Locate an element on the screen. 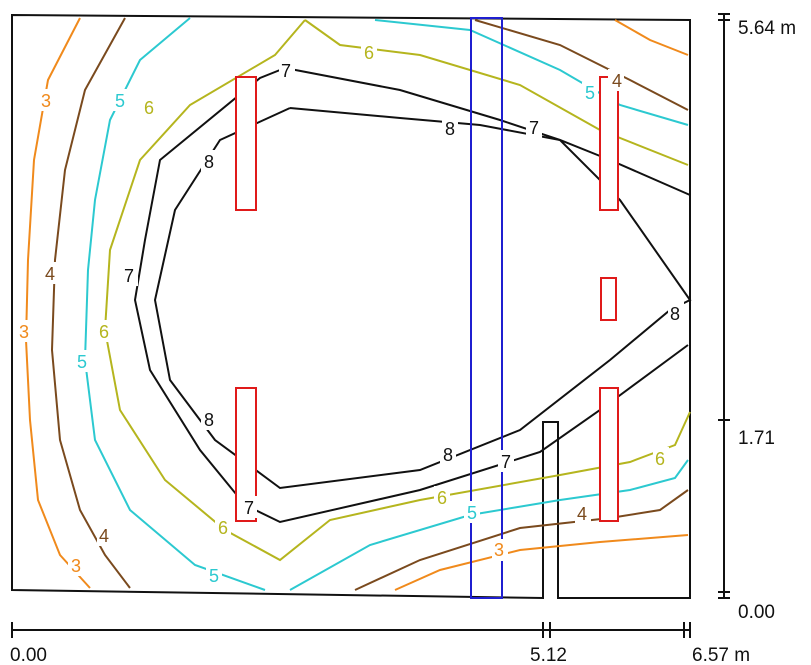 Image resolution: width=811 pixels, height=665 pixels. window-strip is located at coordinates (486, 308).